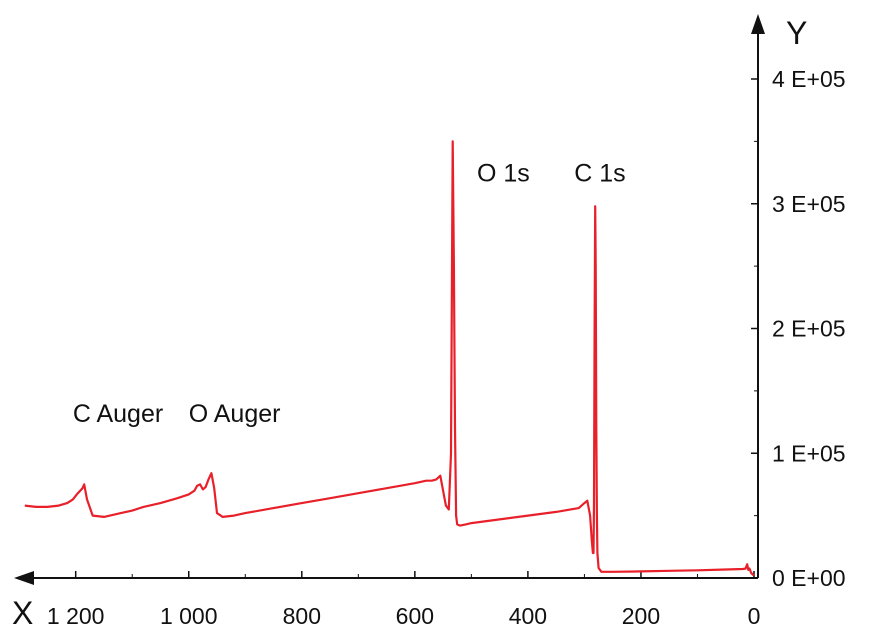  Describe the element at coordinates (503, 173) in the screenshot. I see `peak-label: O 1s` at that location.